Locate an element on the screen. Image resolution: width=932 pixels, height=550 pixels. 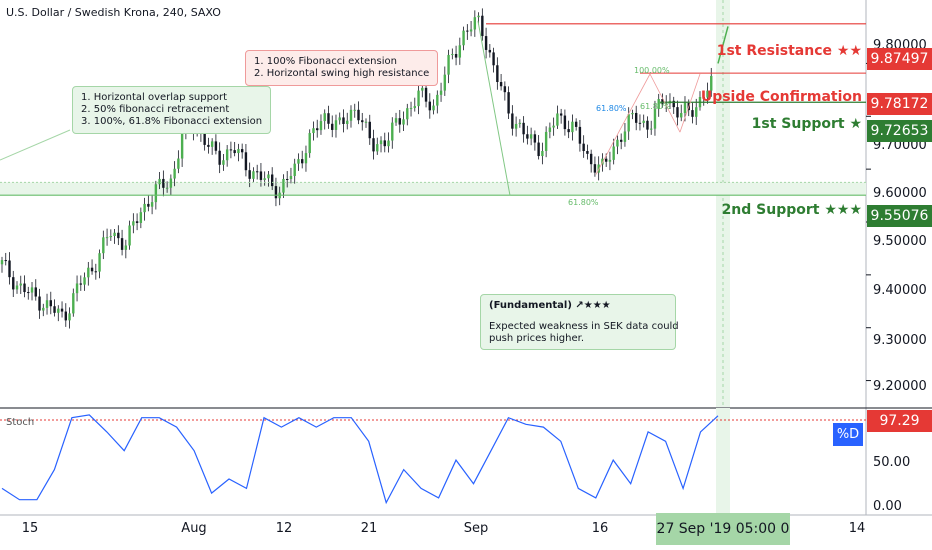
time-tick: Sep is located at coordinates (476, 528).